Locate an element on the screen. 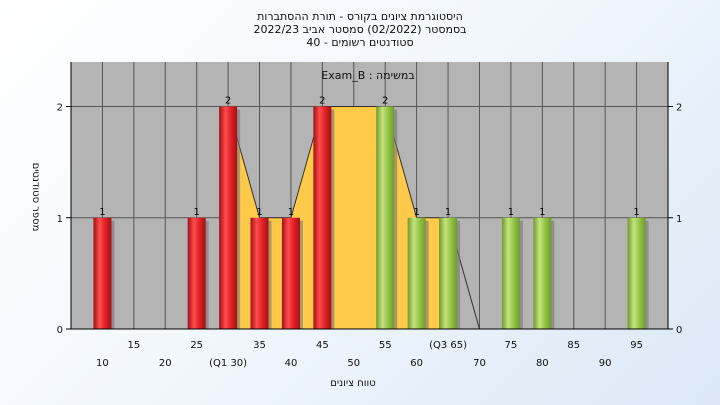 This screenshot has width=720, height=405. y-tick-label-left-2: 2 is located at coordinates (60, 108).